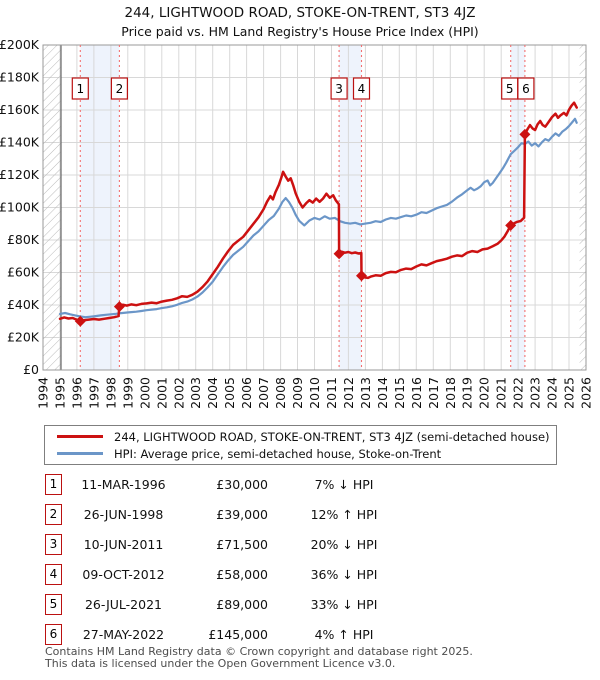 This screenshot has height=680, width=600. I want to click on y-tick-label: £200K, so click(20, 44).